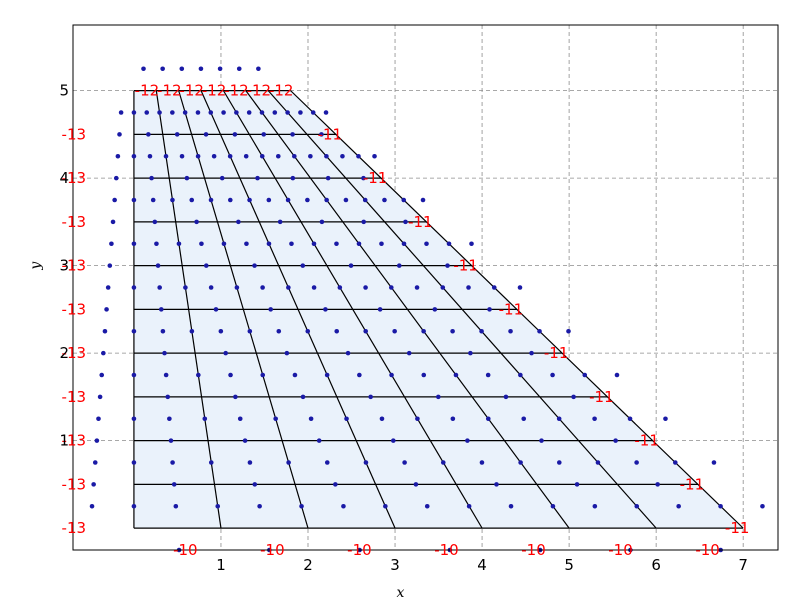 The height and width of the screenshot is (612, 812). I want to click on x-tick-label: 1, so click(221, 565).